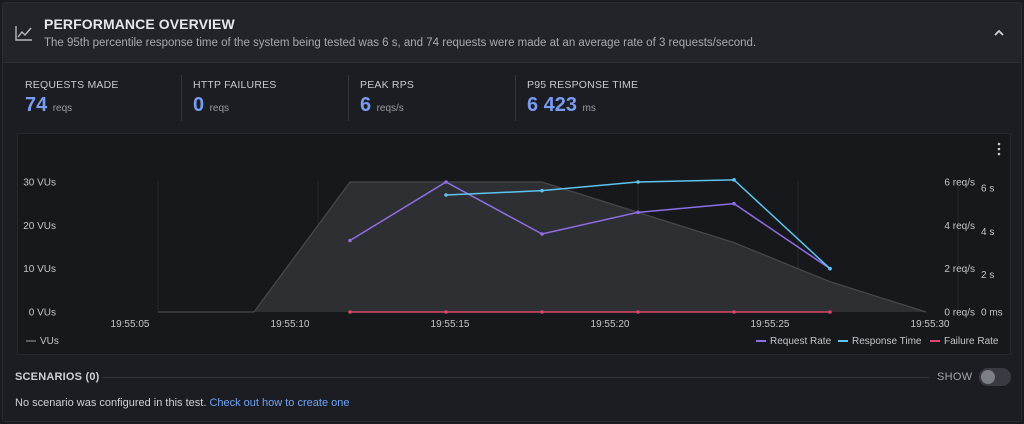 The image size is (1024, 424). What do you see at coordinates (955, 377) in the screenshot?
I see `show-toggle-label: SHOW` at bounding box center [955, 377].